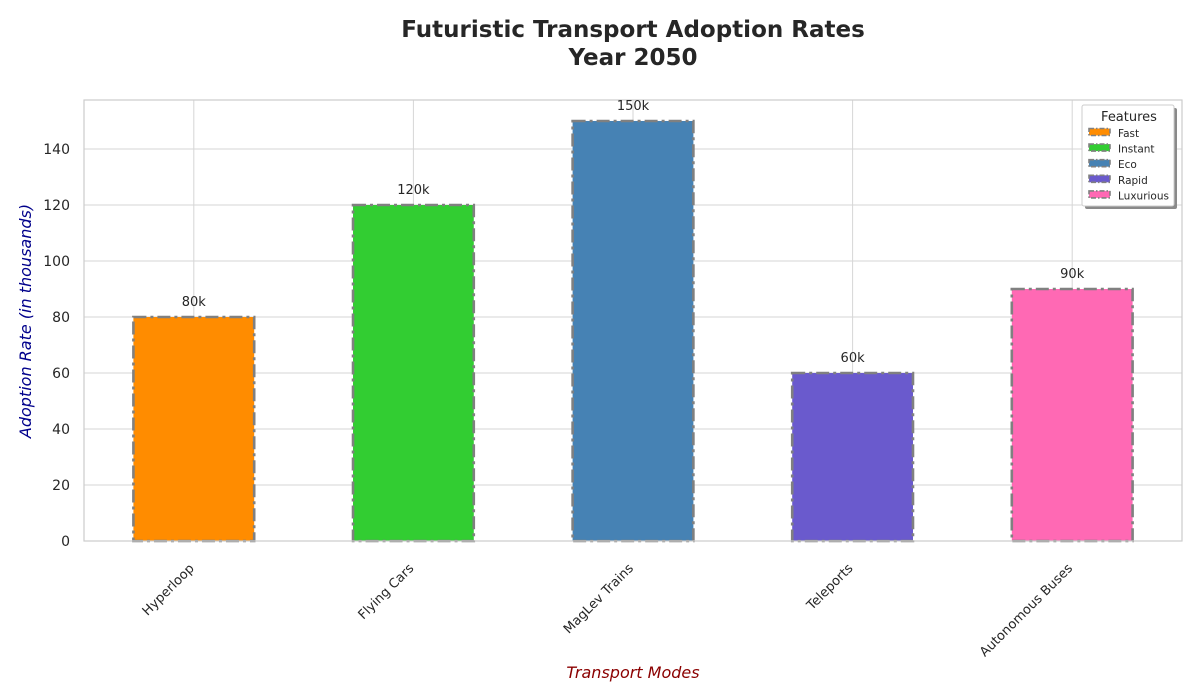 Image resolution: width=1200 pixels, height=700 pixels. I want to click on y-tick-label: 120, so click(56, 206).